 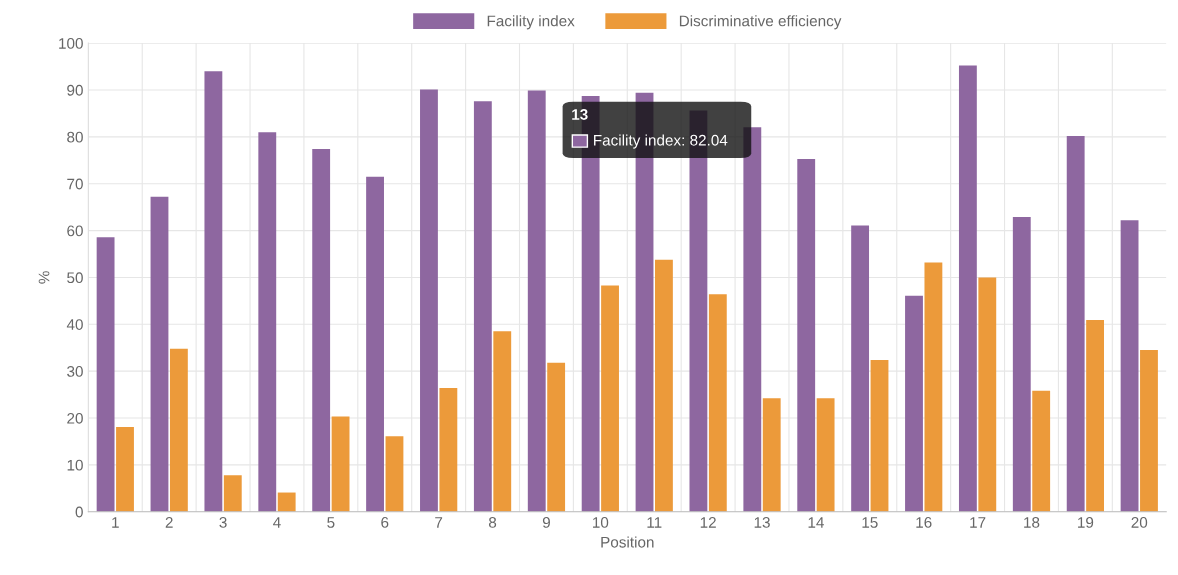 What do you see at coordinates (627, 542) in the screenshot?
I see `x-axis-title: Position` at bounding box center [627, 542].